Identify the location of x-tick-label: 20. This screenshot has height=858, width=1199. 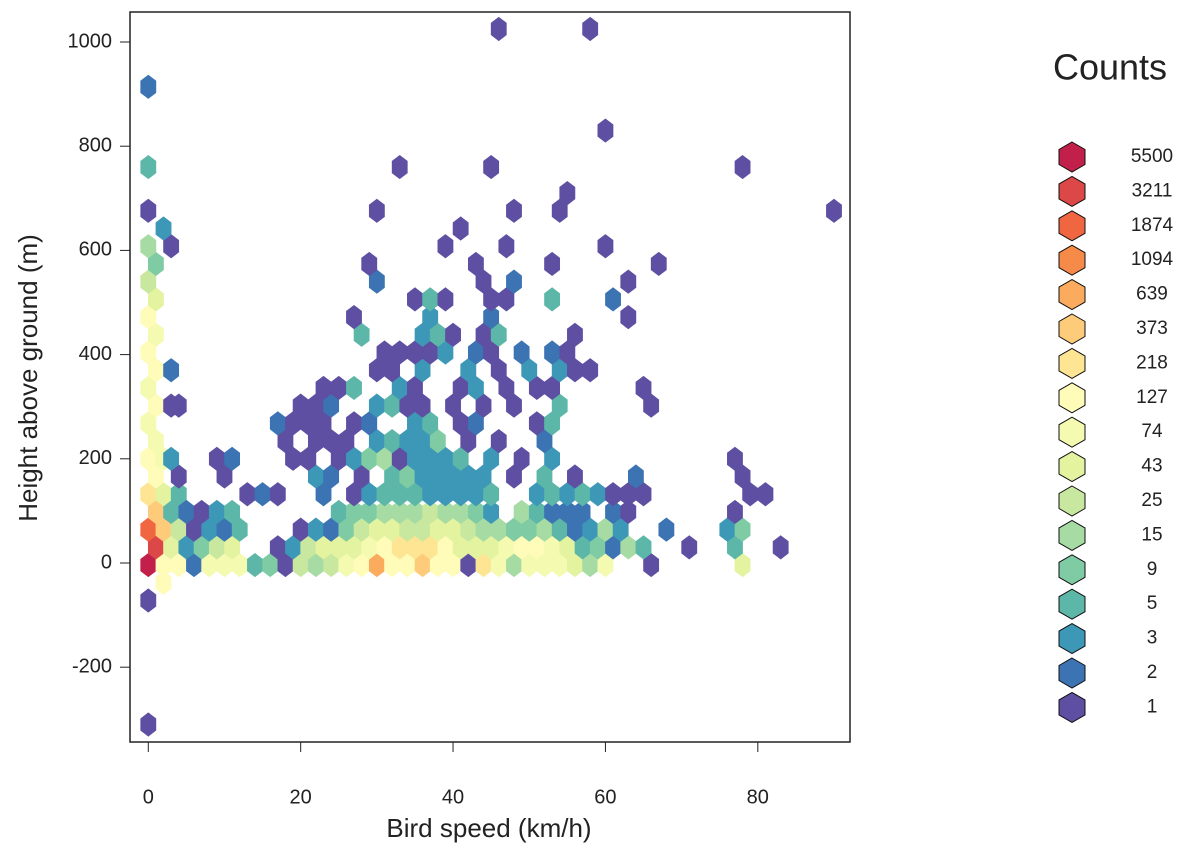
(301, 797).